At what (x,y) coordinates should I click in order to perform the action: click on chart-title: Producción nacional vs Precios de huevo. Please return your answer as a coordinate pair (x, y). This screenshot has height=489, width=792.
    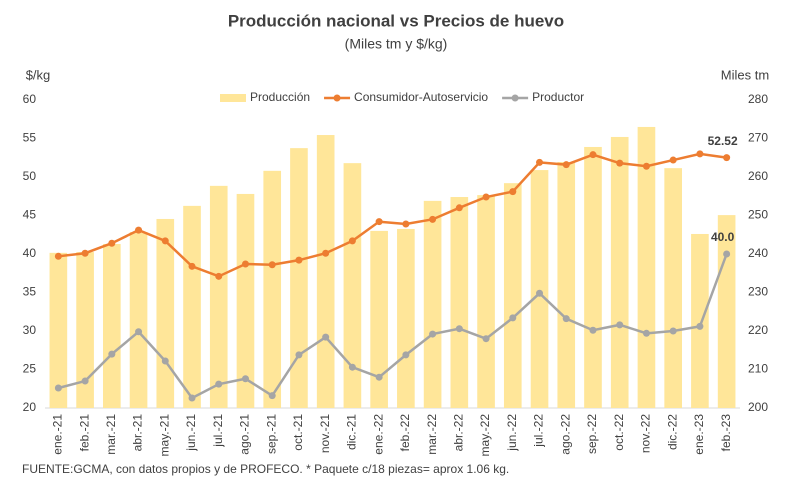
    Looking at the image, I should click on (396, 20).